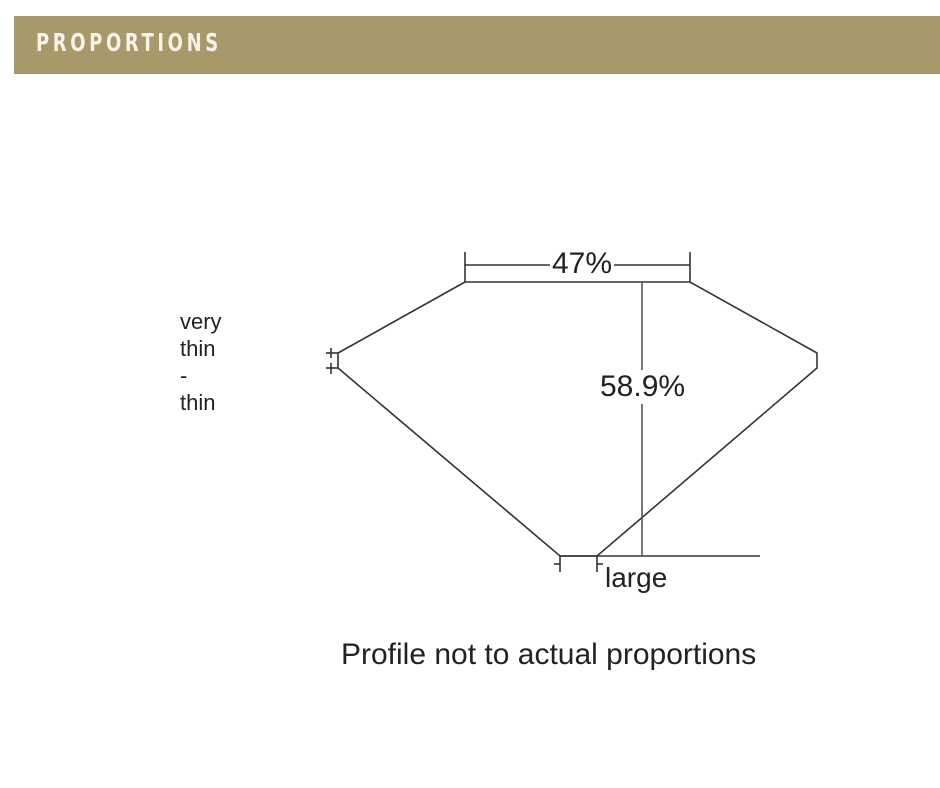  I want to click on girdle-label-line: very, so click(201, 321).